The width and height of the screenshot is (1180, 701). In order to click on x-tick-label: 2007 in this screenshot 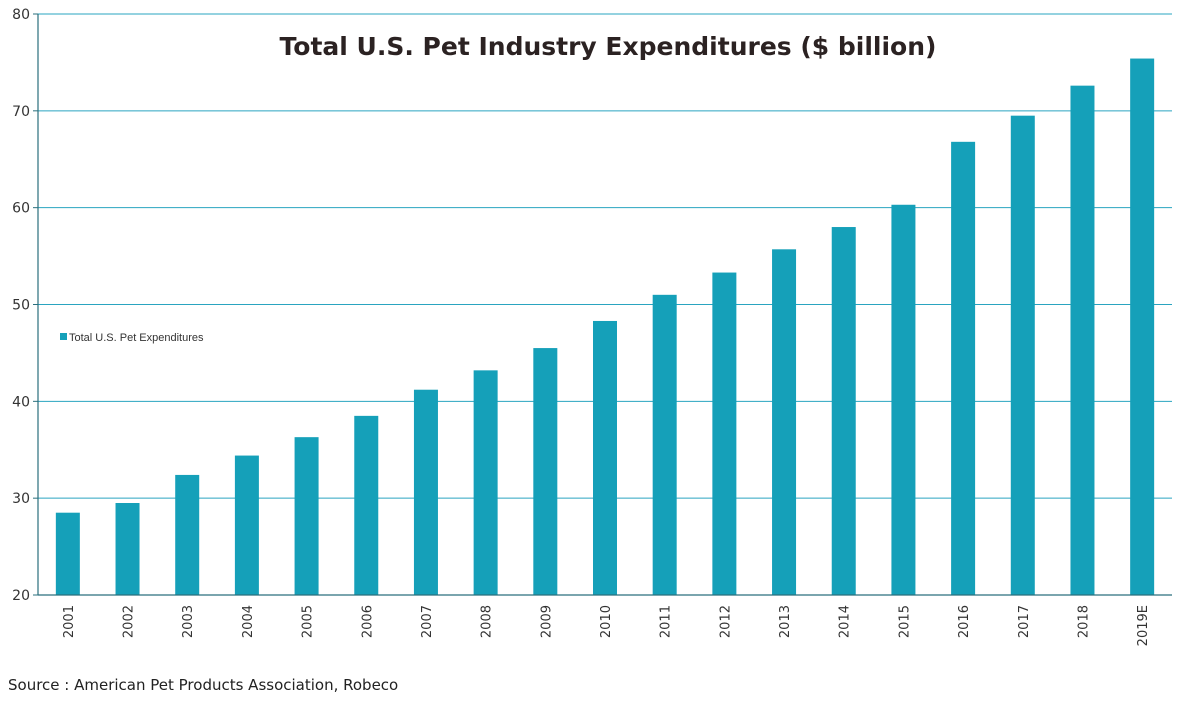, I will do `click(427, 621)`.